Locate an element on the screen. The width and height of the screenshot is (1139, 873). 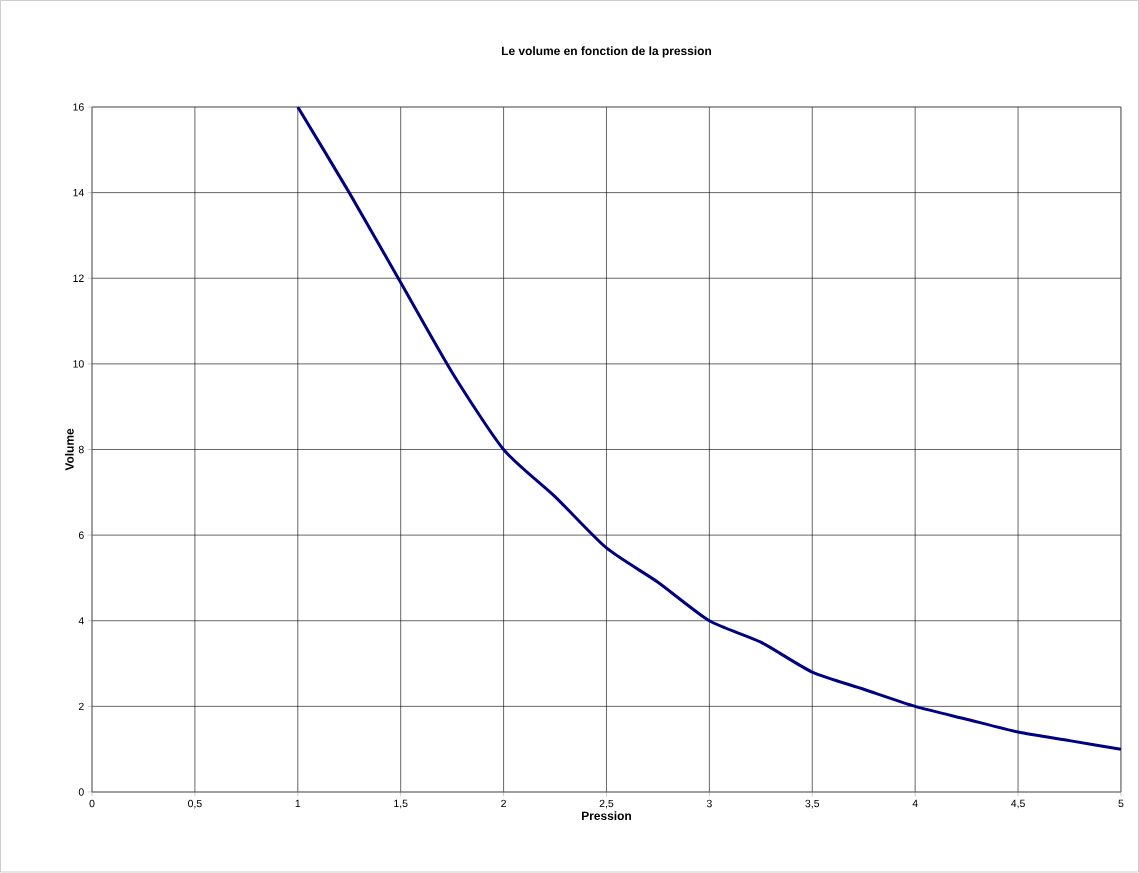
y-tick-label: 10 is located at coordinates (78, 364).